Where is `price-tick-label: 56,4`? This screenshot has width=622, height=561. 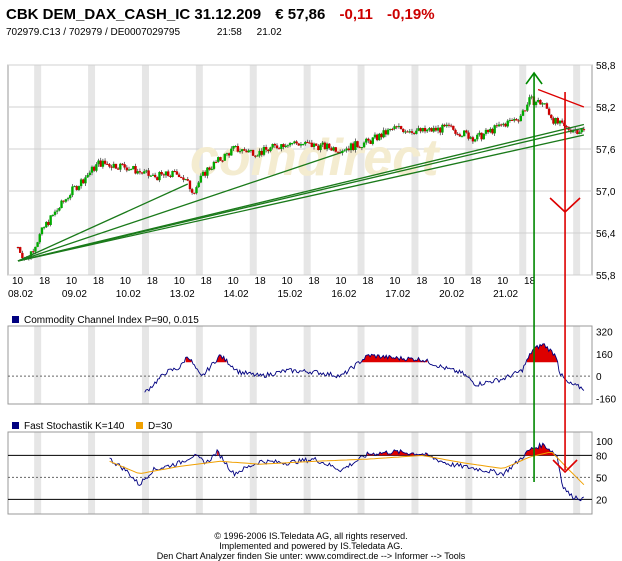
price-tick-label: 56,4 is located at coordinates (606, 234).